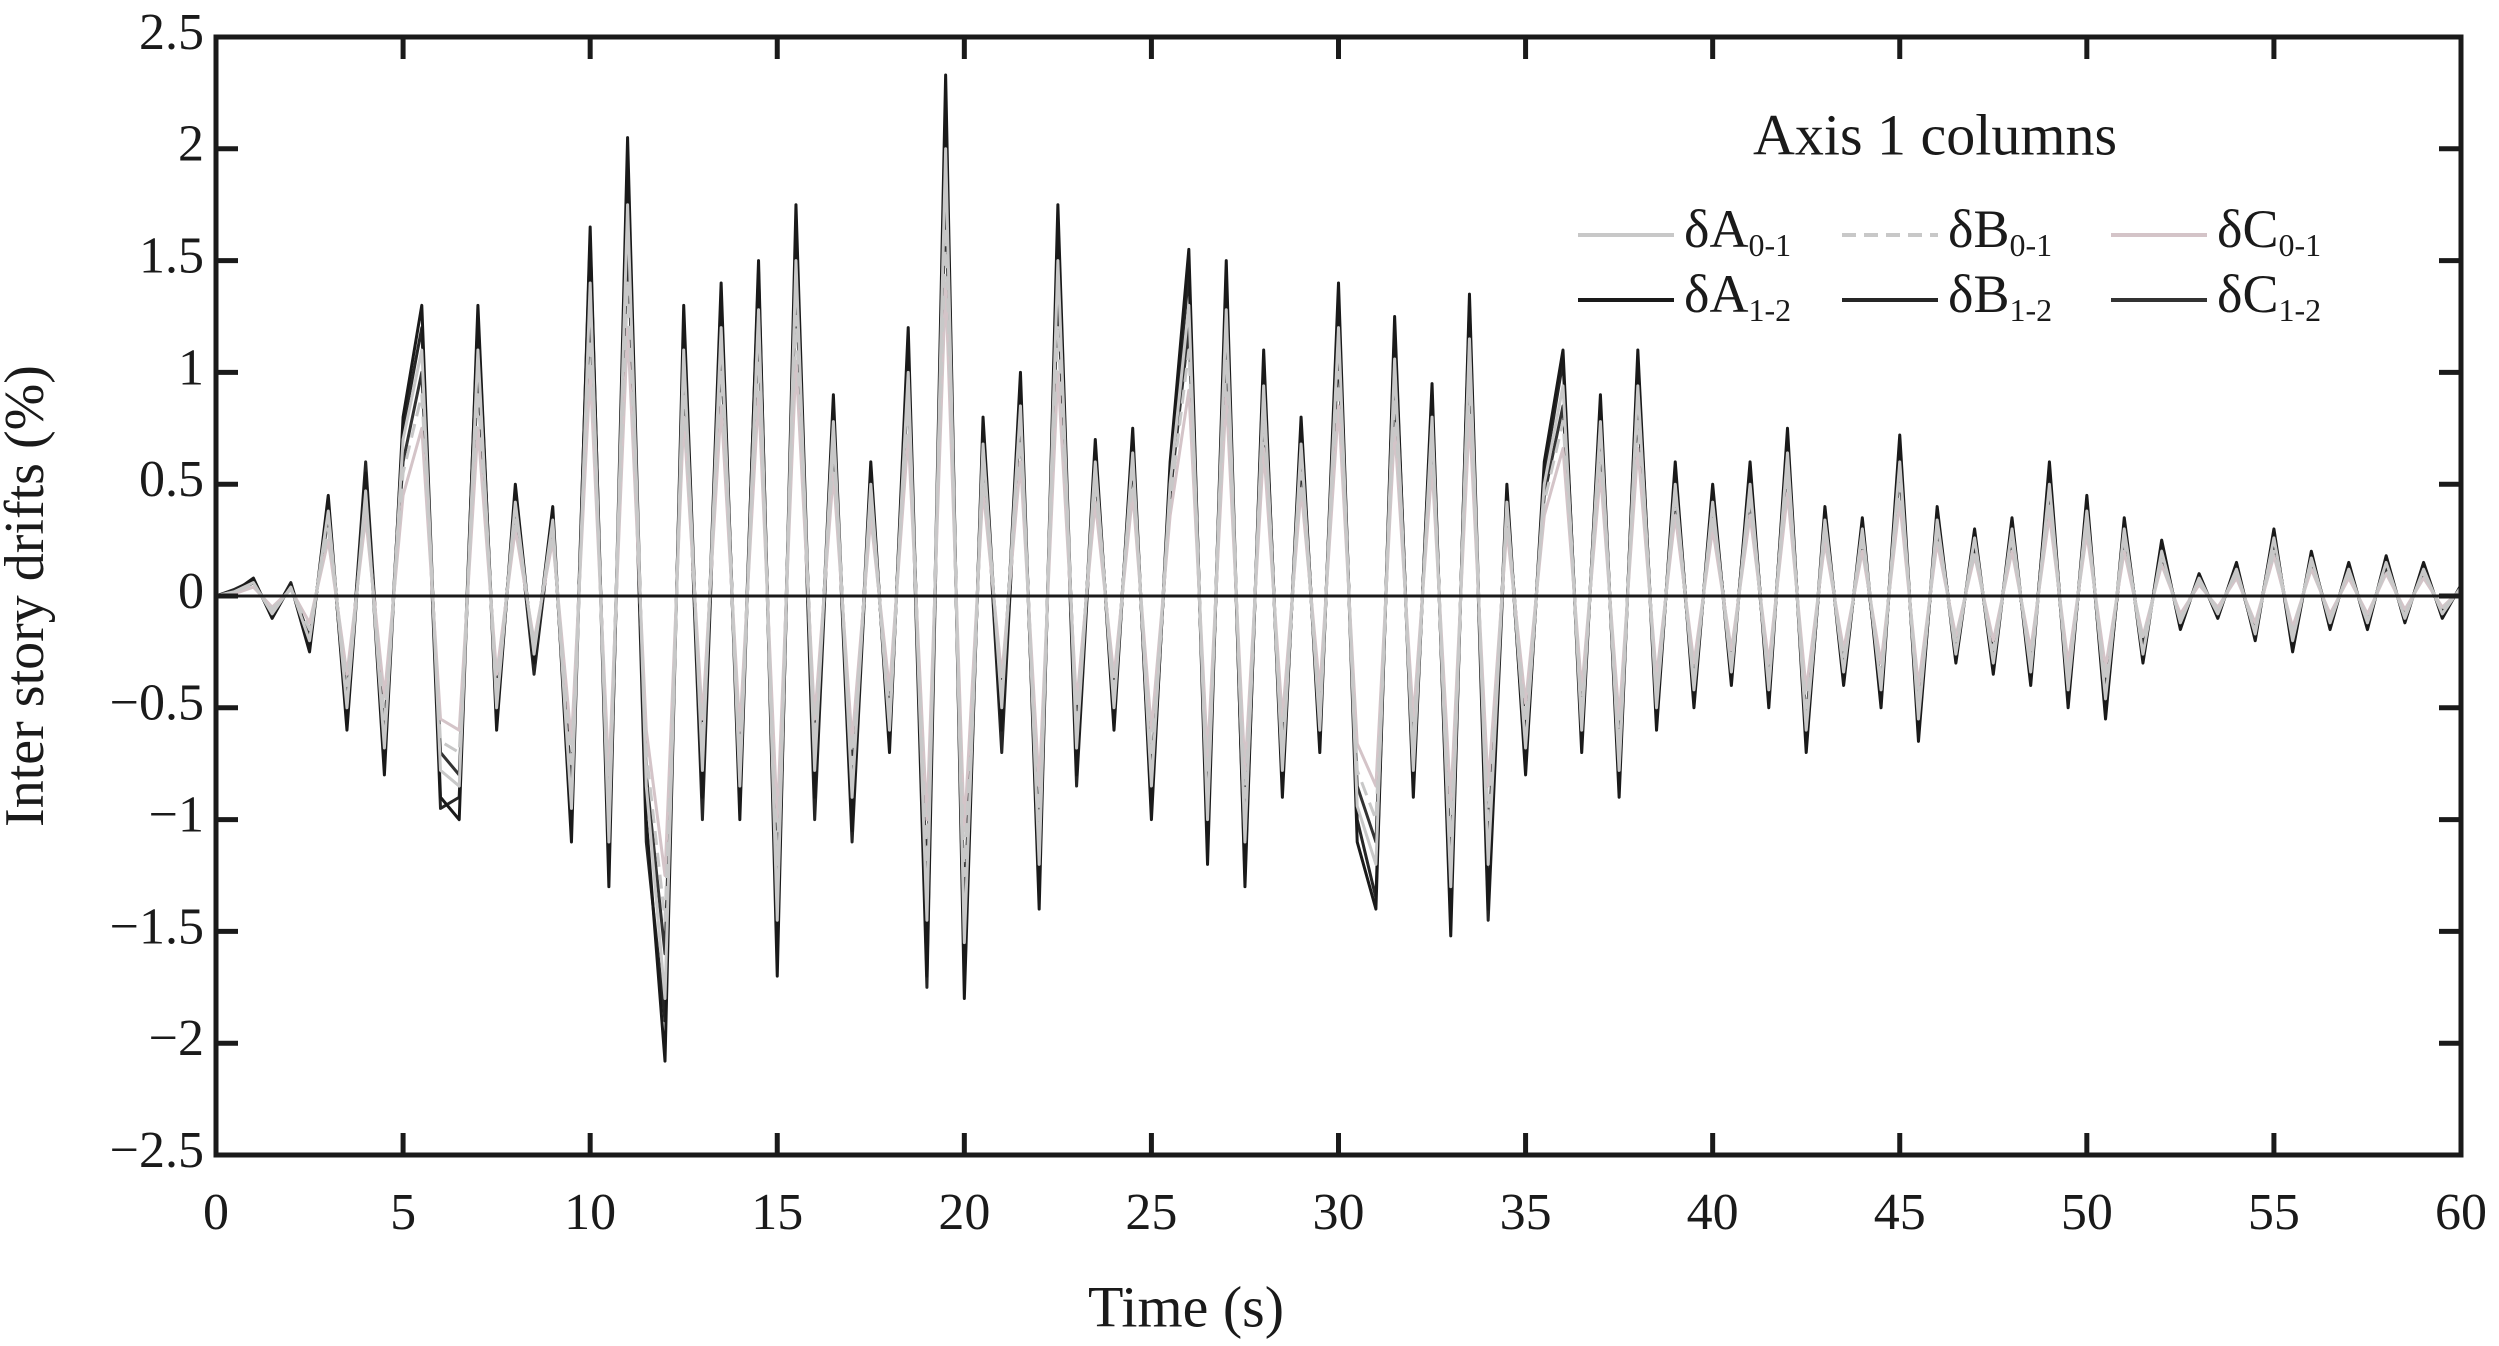  I want to click on x-tick-label: 30, so click(1339, 1212).